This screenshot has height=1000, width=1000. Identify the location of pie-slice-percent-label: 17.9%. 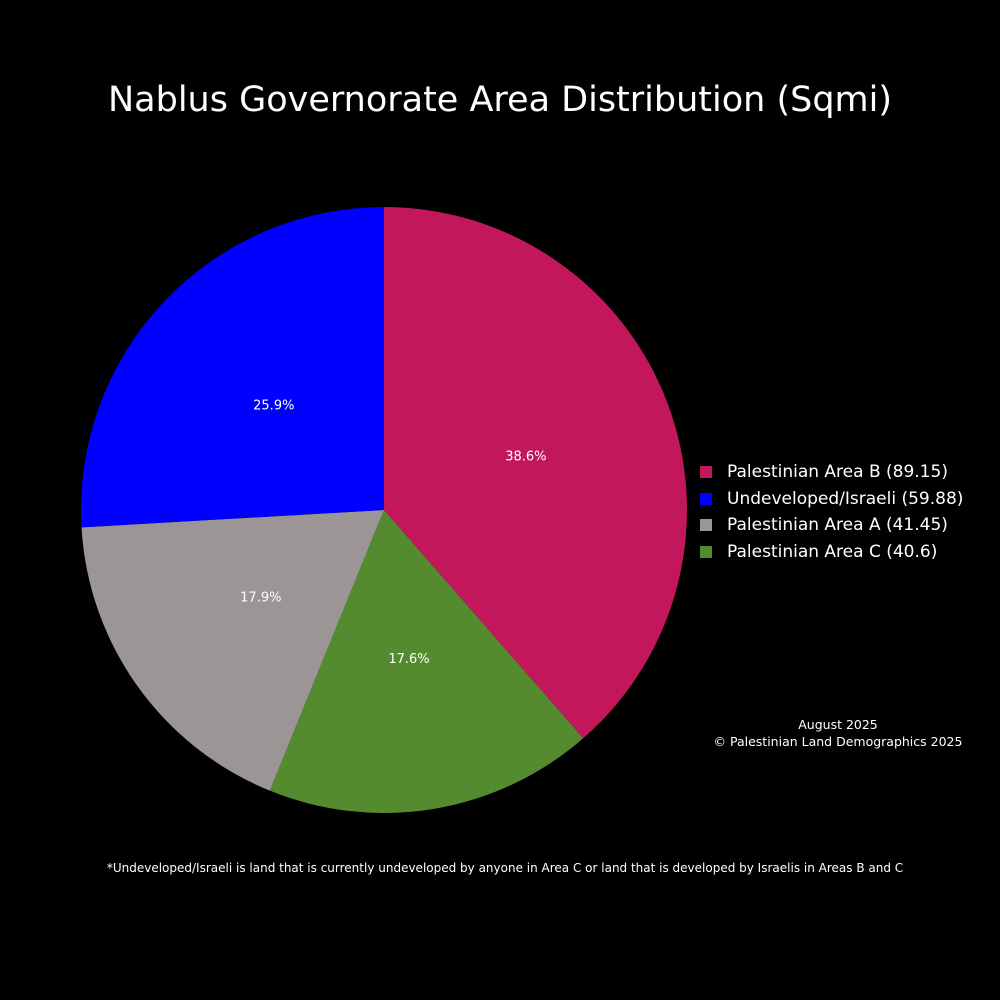
(260, 598).